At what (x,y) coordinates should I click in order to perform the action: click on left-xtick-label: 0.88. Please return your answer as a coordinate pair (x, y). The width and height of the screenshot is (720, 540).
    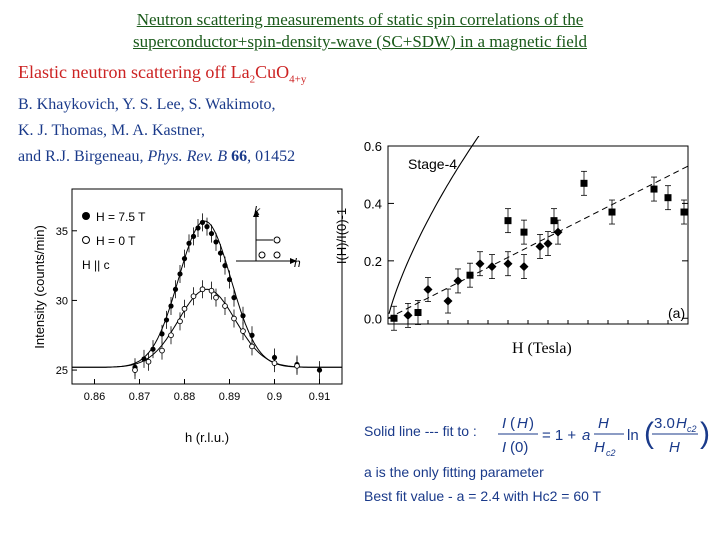
    Looking at the image, I should click on (184, 397).